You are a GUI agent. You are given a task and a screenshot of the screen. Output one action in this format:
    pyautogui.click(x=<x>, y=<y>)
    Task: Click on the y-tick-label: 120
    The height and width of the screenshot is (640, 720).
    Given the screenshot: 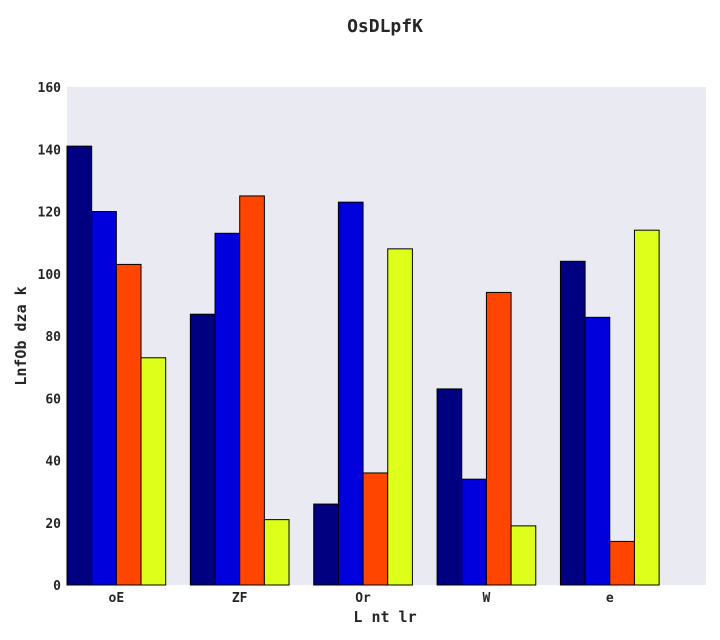 What is the action you would take?
    pyautogui.click(x=50, y=213)
    